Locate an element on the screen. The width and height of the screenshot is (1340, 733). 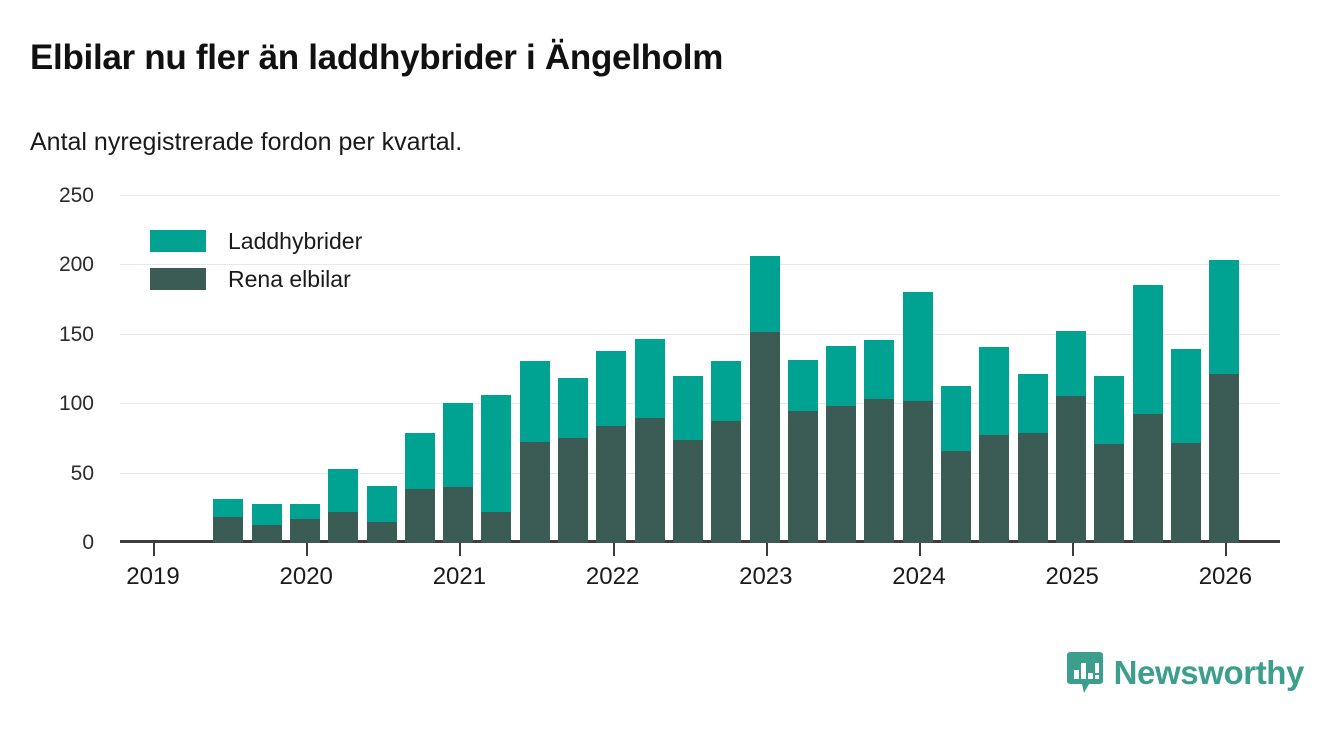
bar-2021-Q4 is located at coordinates (611, 447).